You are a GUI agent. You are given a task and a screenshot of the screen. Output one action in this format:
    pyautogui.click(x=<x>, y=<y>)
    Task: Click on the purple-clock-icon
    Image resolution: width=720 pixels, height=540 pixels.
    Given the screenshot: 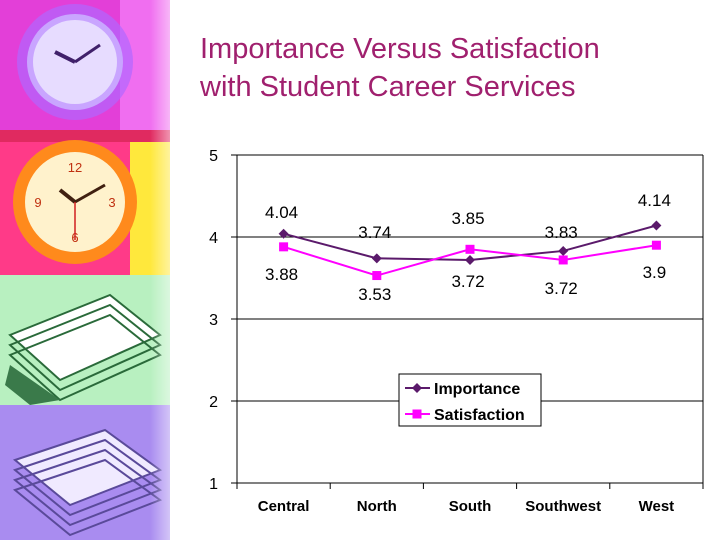 What is the action you would take?
    pyautogui.click(x=85, y=65)
    